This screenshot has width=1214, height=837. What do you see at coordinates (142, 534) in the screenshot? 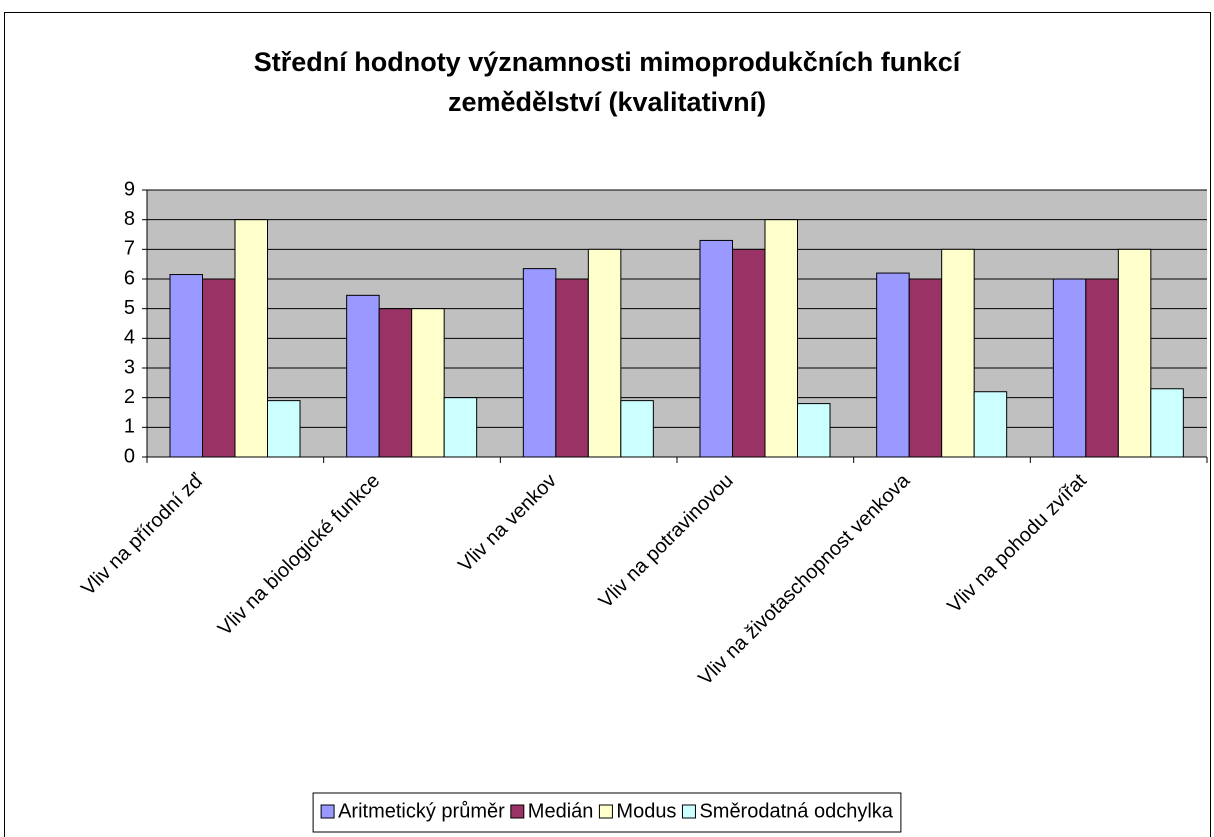
I see `x-tick-label: Vliv na přírodní zď` at bounding box center [142, 534].